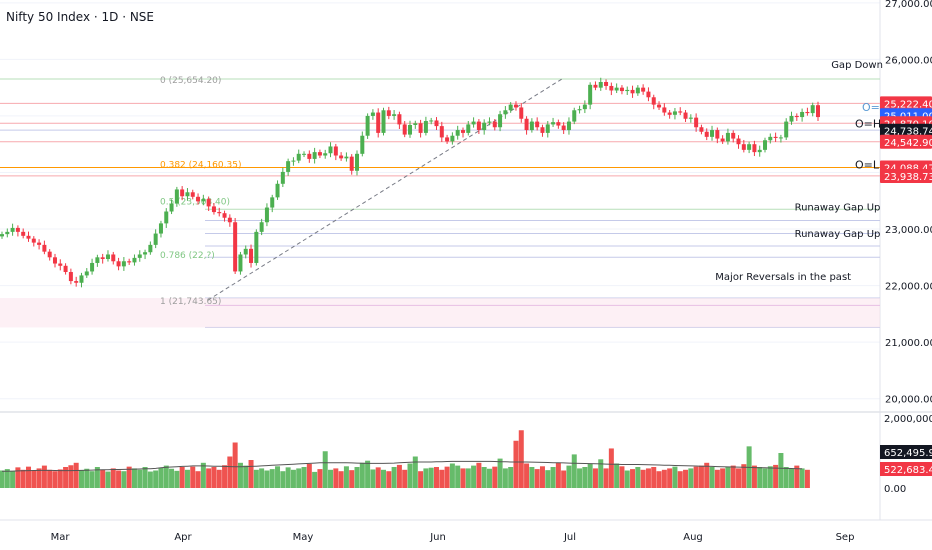 The image size is (932, 550). Describe the element at coordinates (908, 60) in the screenshot. I see `y-tick-label: 26,000.00` at that location.